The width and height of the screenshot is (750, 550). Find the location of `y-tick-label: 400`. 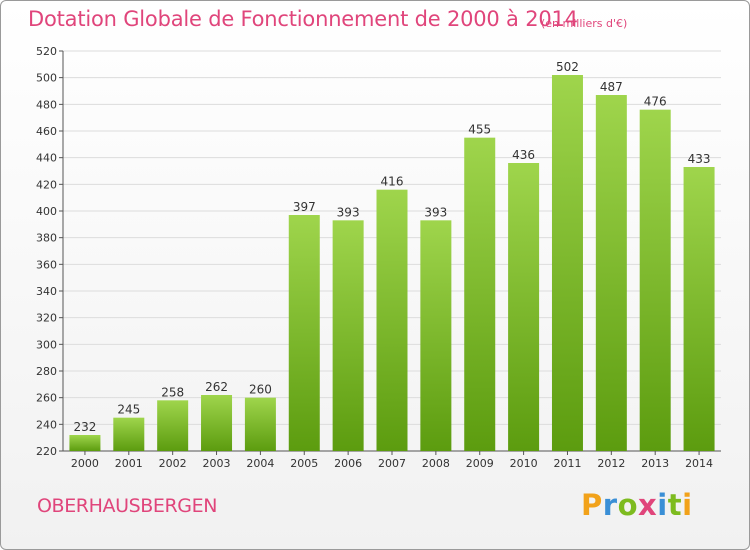

y-tick-label: 400 is located at coordinates (46, 211).